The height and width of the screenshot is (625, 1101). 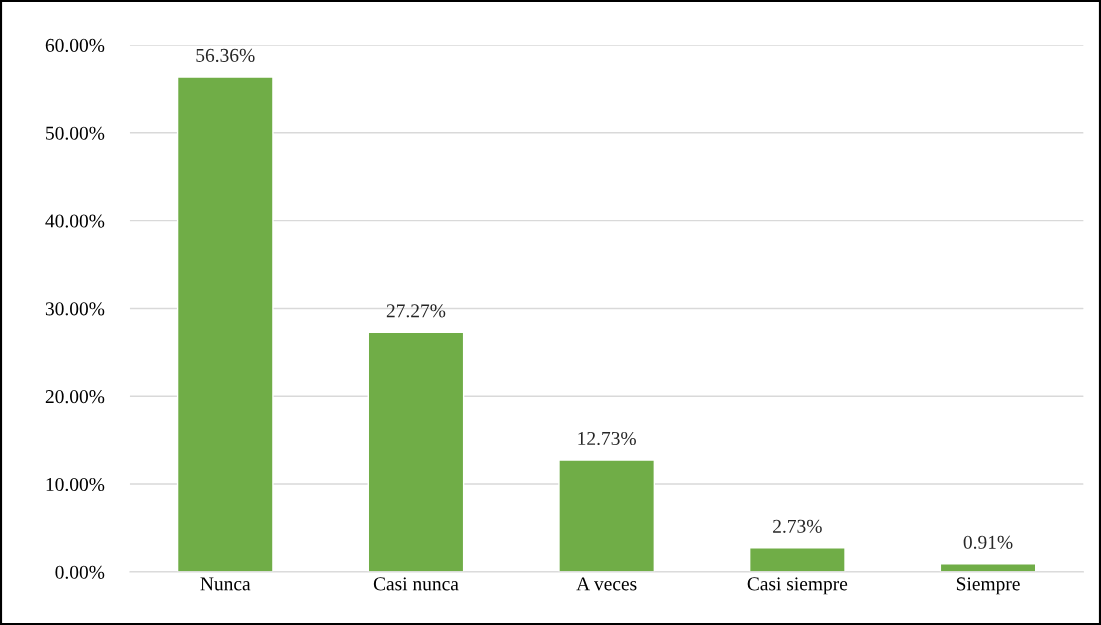 What do you see at coordinates (225, 584) in the screenshot?
I see `x-tick-label: Nunca` at bounding box center [225, 584].